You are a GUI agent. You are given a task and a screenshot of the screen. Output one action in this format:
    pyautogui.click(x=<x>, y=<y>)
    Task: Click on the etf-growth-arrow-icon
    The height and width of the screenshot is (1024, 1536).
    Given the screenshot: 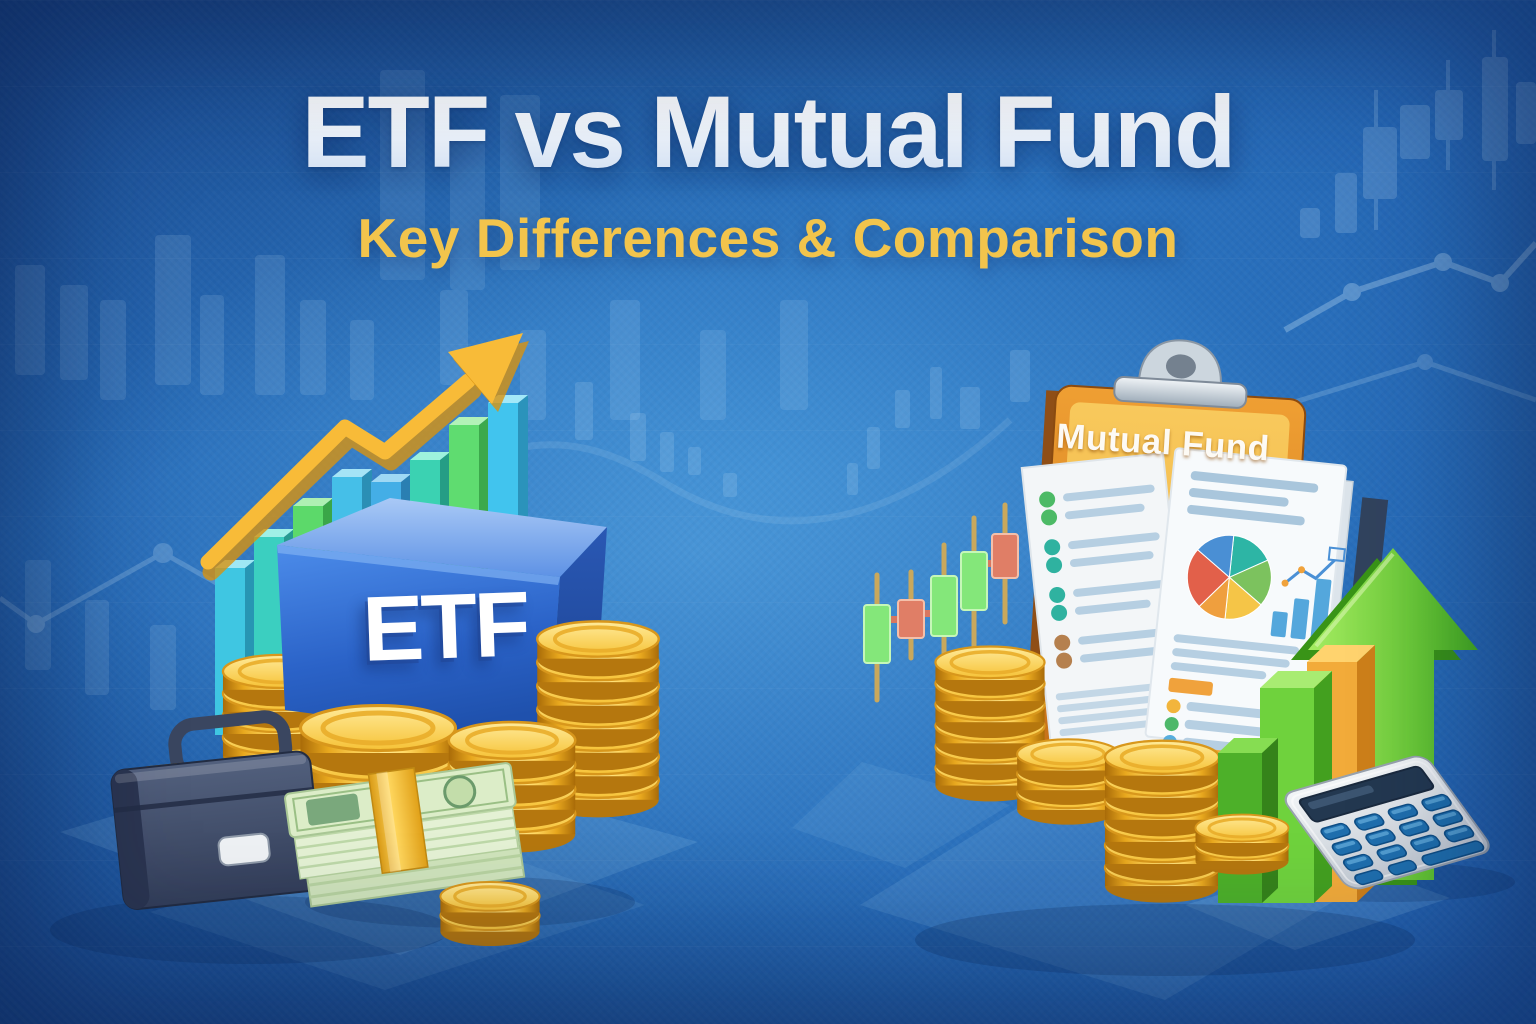 What is the action you would take?
    pyautogui.click(x=364, y=457)
    